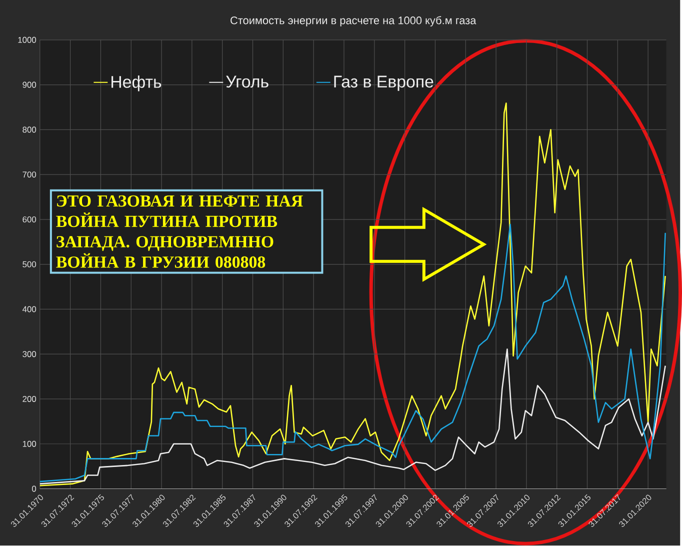  I want to click on y-tick-label: 700, so click(29, 175).